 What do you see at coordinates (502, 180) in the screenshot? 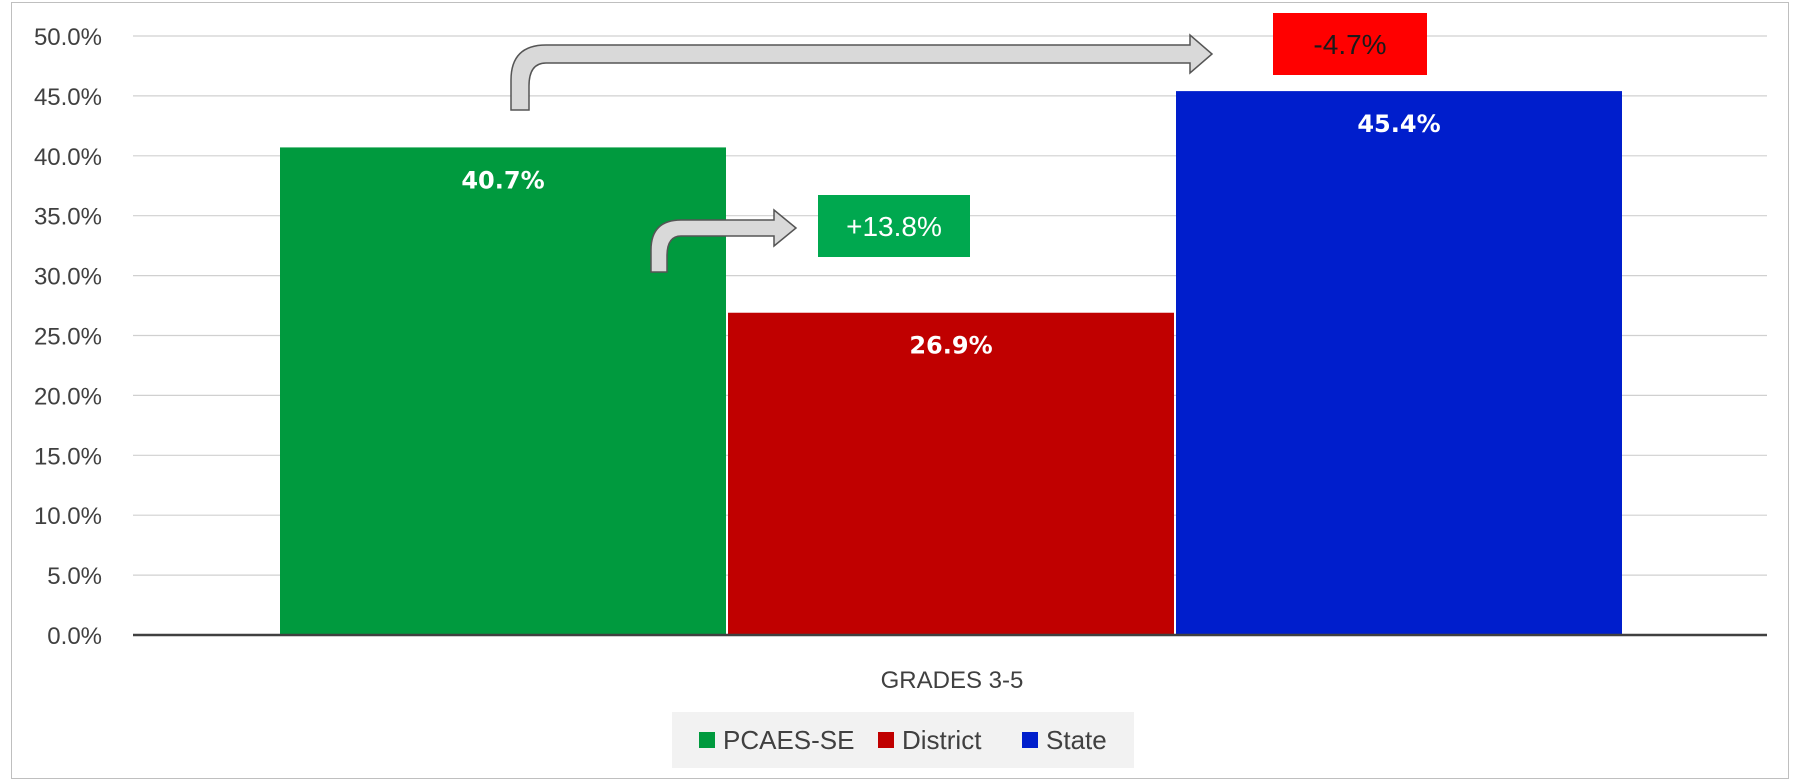
I see `bar-value-label: 40.7%` at bounding box center [502, 180].